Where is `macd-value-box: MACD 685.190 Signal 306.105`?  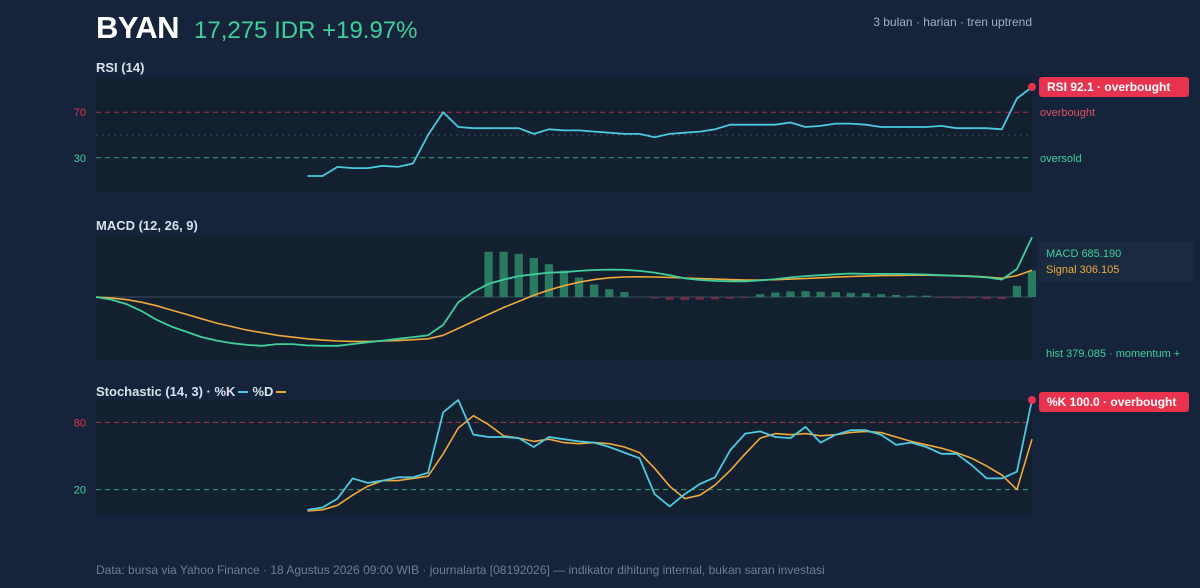
macd-value-box: MACD 685.190 Signal 306.105 is located at coordinates (1116, 262).